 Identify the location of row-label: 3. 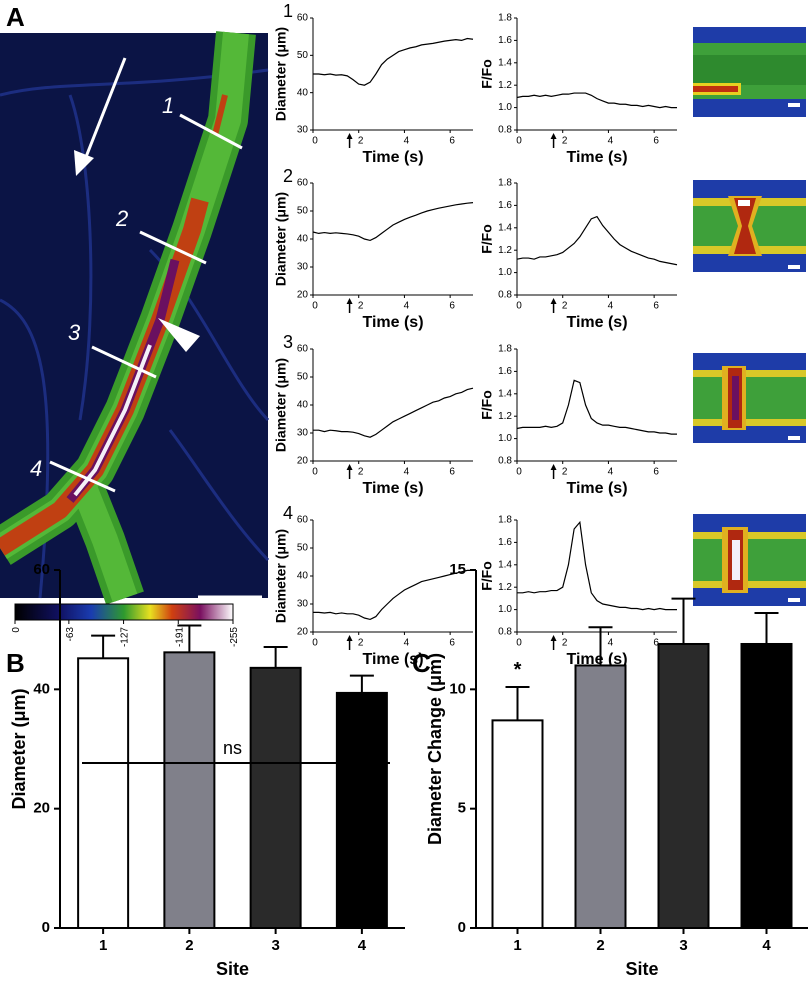
(288, 342).